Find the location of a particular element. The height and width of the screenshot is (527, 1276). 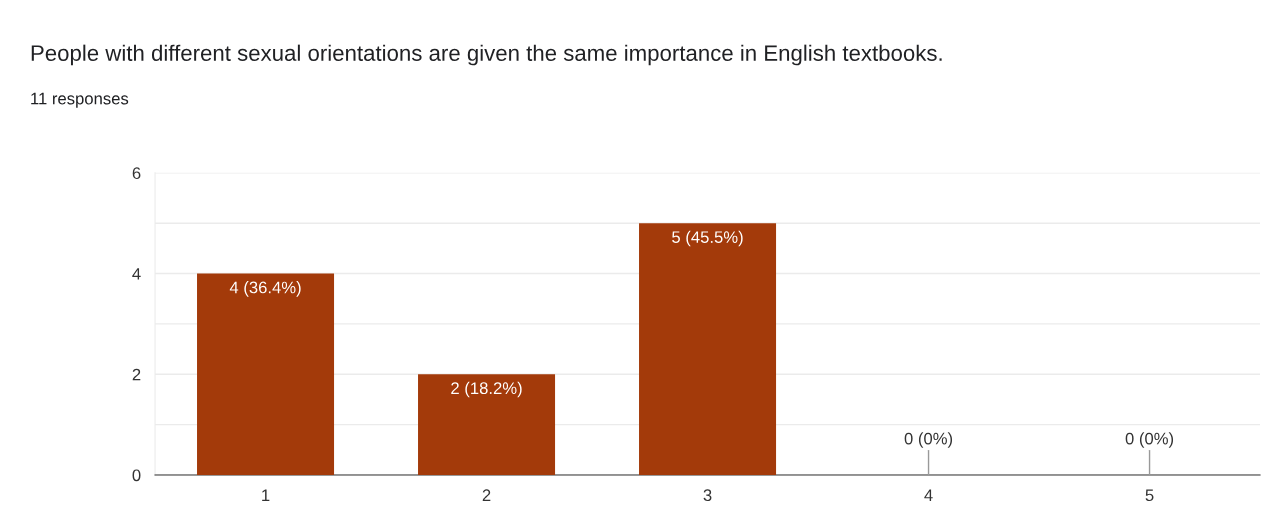

x-tick-label: 3 is located at coordinates (707, 495).